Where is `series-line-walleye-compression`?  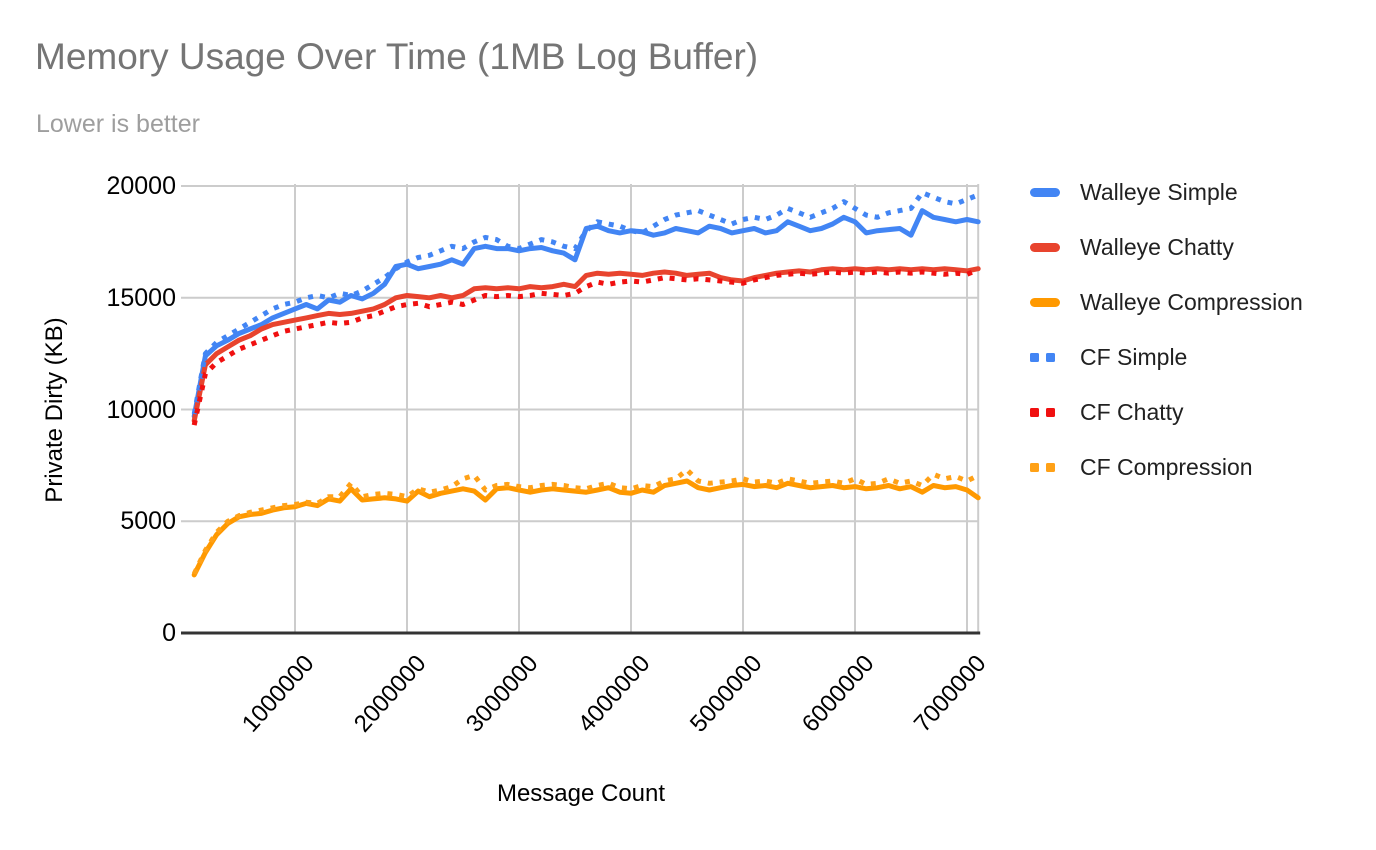 series-line-walleye-compression is located at coordinates (586, 528).